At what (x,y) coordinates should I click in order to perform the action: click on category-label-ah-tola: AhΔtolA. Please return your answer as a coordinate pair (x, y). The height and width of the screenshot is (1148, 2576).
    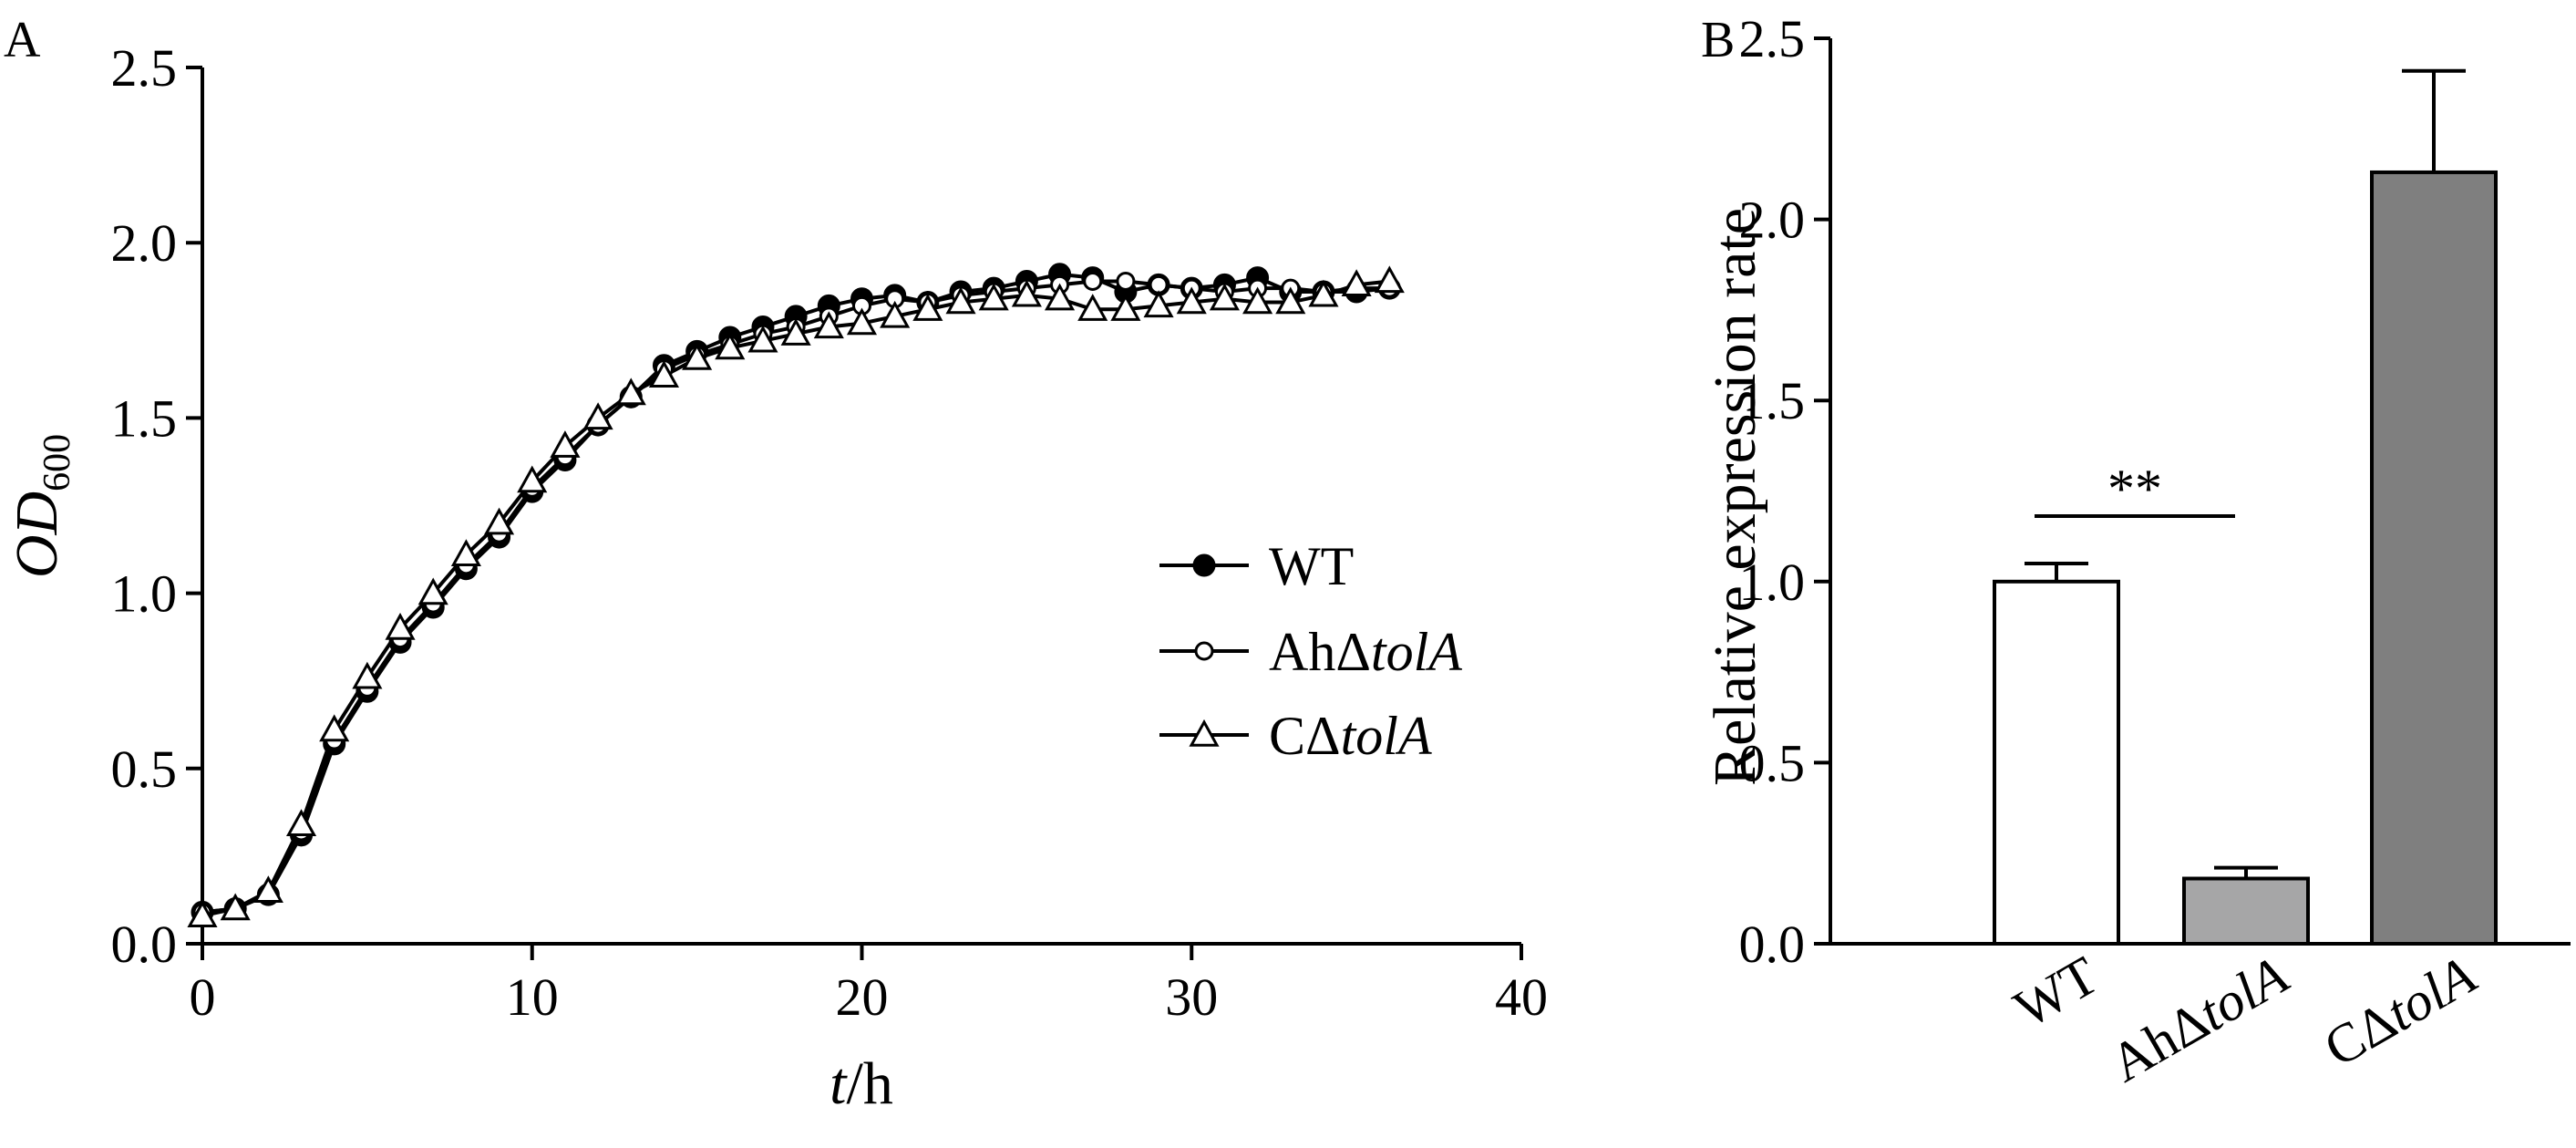
    Looking at the image, I should click on (2199, 1019).